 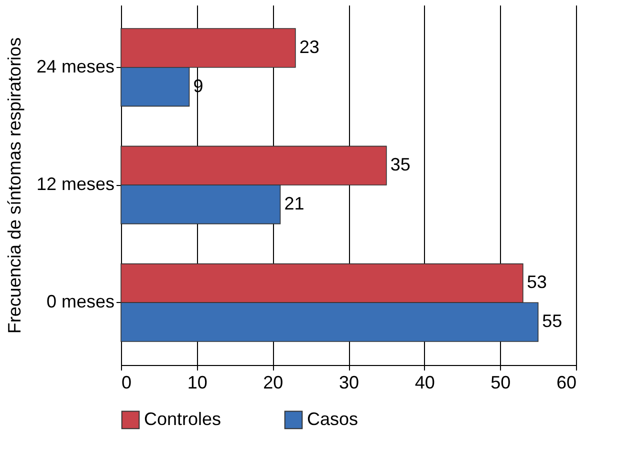 I want to click on x-tick-label: 60, so click(x=566, y=382).